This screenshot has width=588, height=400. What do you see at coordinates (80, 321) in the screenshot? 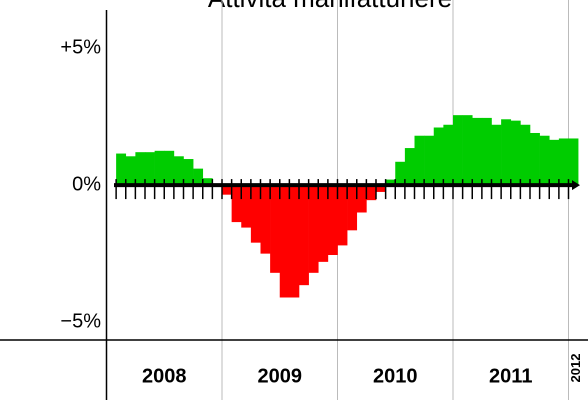
I see `y-tick-label: −5%` at bounding box center [80, 321].